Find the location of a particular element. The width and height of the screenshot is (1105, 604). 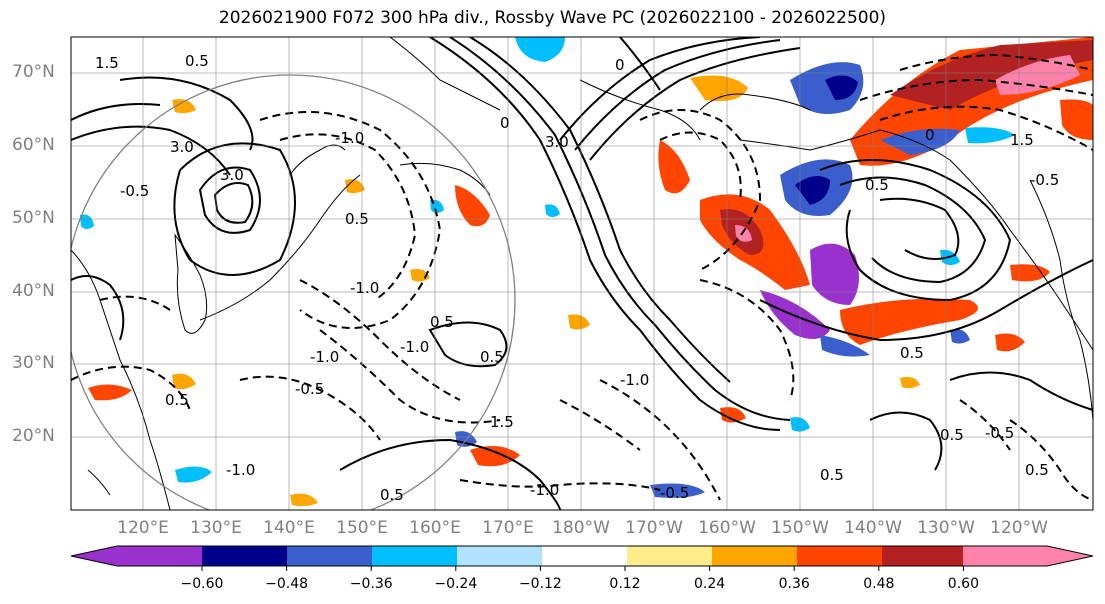

latitude-label: 20°N is located at coordinates (33, 436).